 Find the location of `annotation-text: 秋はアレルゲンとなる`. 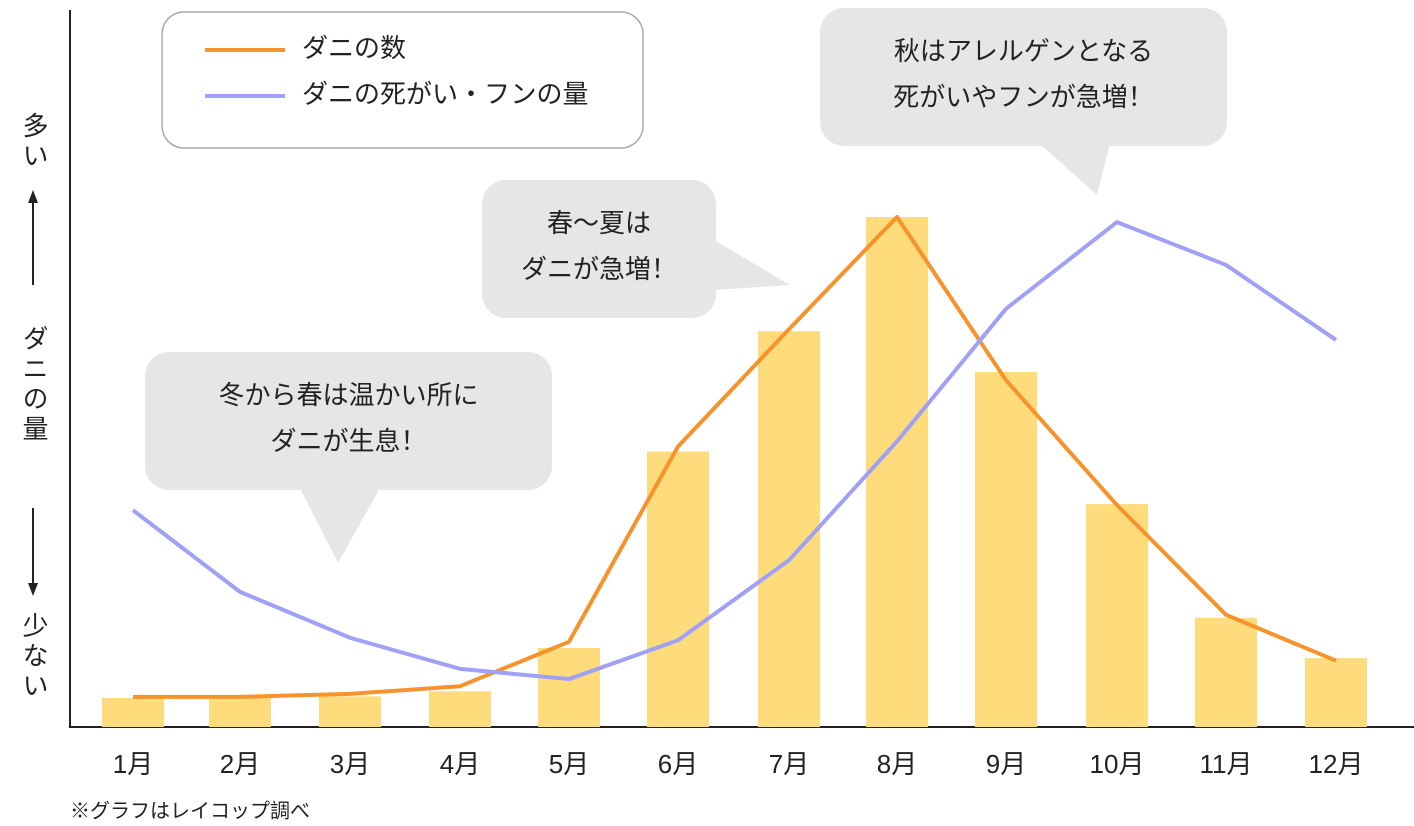

annotation-text: 秋はアレルゲンとなる is located at coordinates (1023, 51).